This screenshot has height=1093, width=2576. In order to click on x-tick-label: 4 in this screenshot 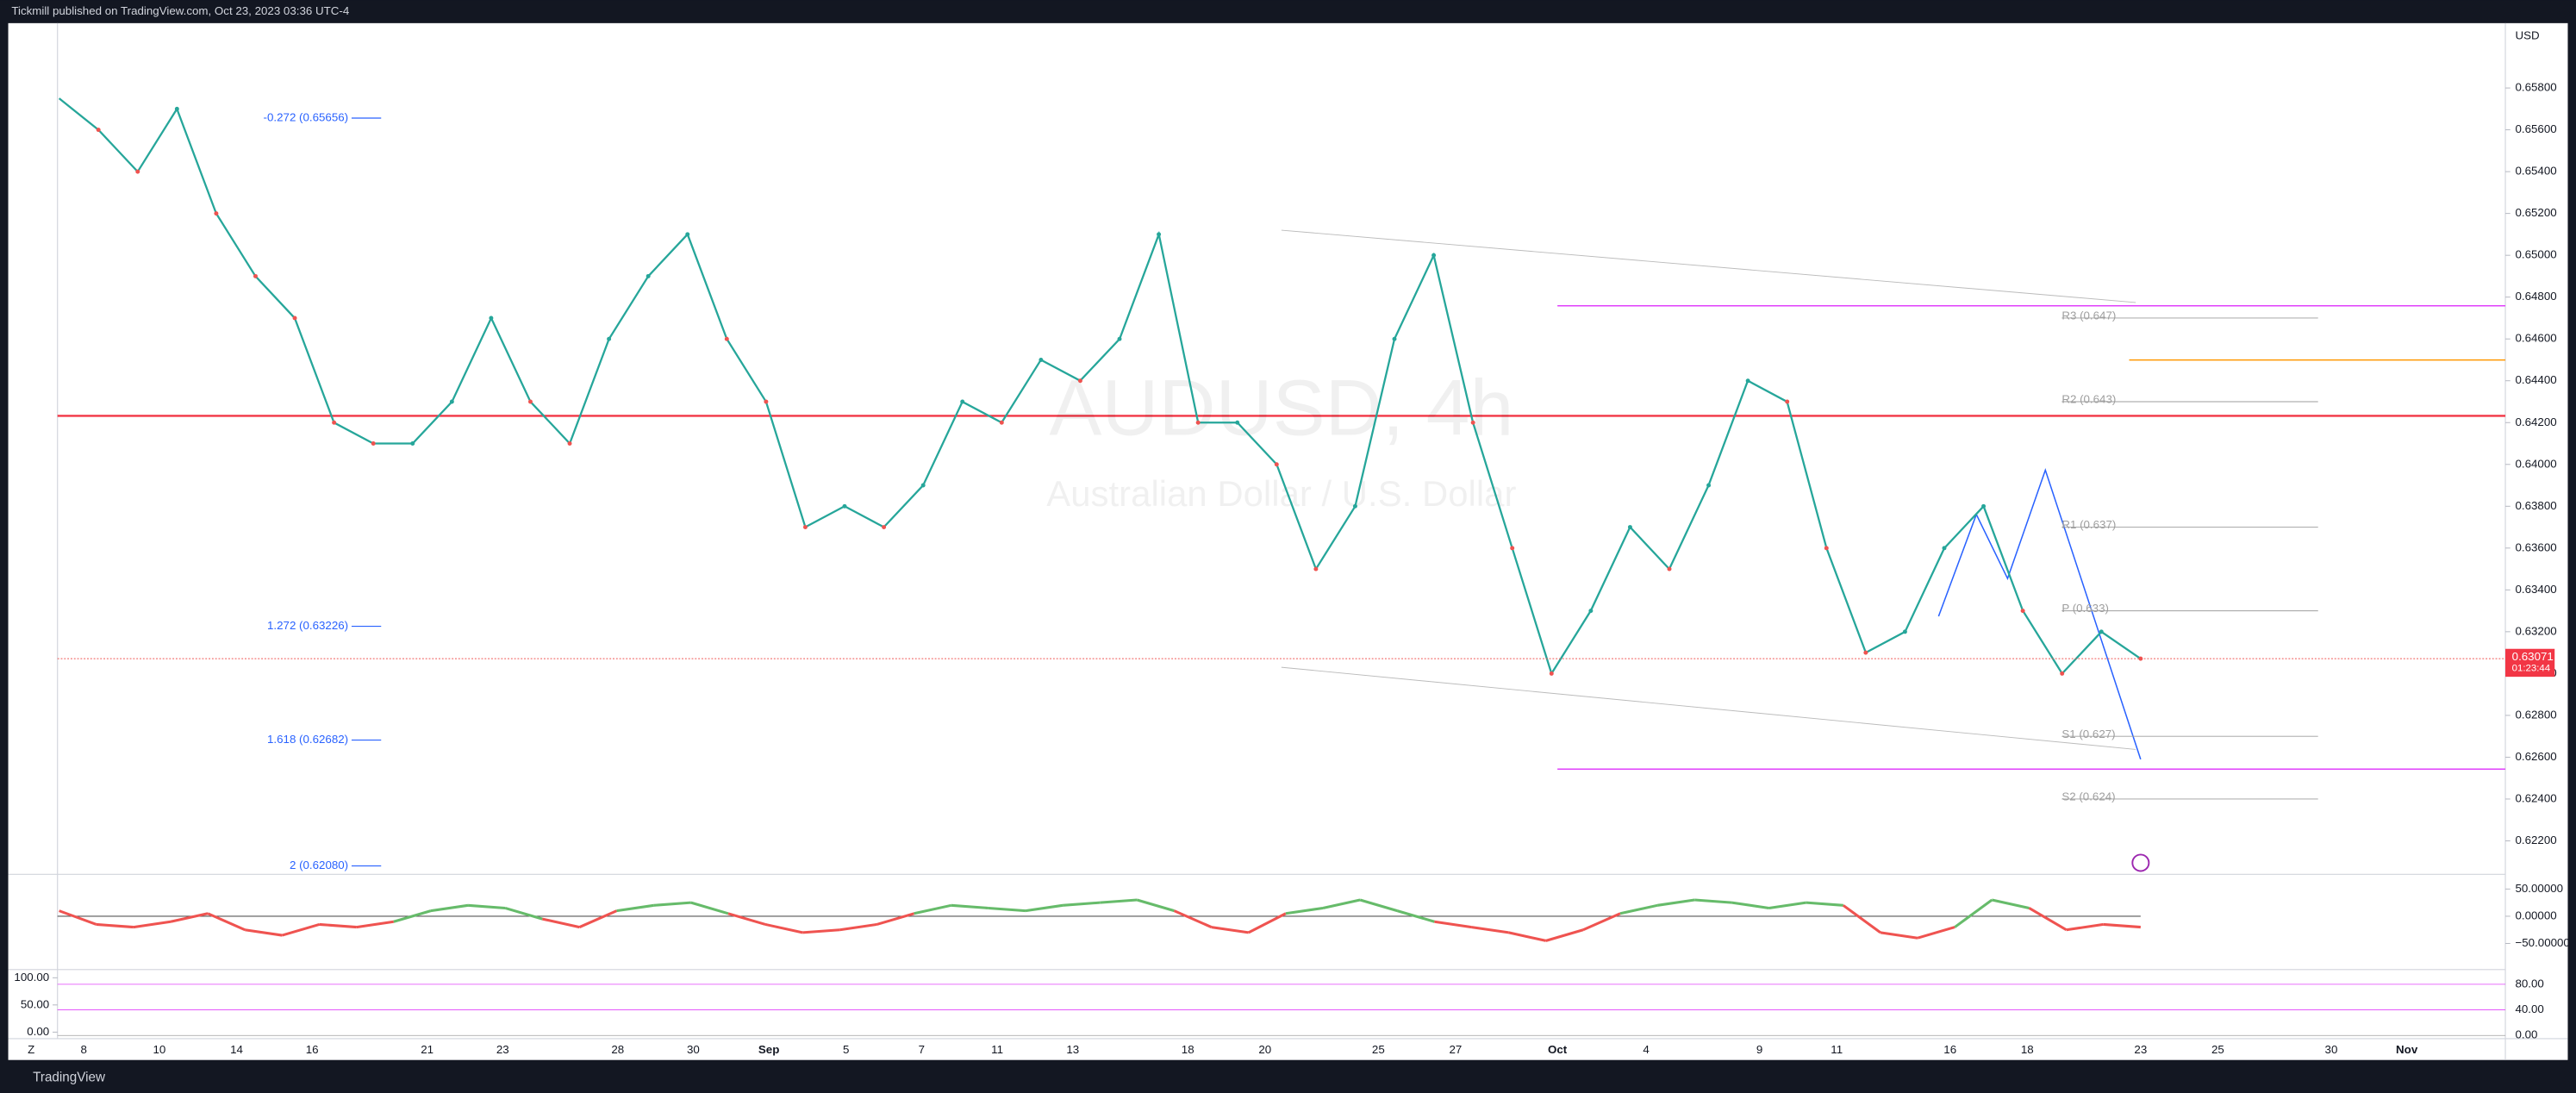, I will do `click(1646, 1049)`.